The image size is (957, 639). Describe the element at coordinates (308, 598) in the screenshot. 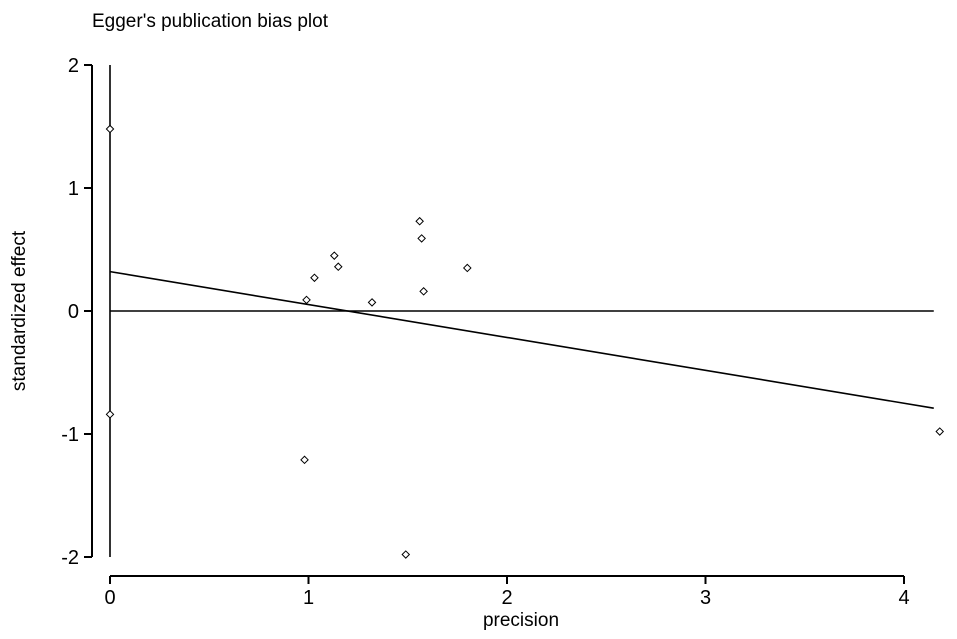

I see `x-tick-label-1: 1` at that location.